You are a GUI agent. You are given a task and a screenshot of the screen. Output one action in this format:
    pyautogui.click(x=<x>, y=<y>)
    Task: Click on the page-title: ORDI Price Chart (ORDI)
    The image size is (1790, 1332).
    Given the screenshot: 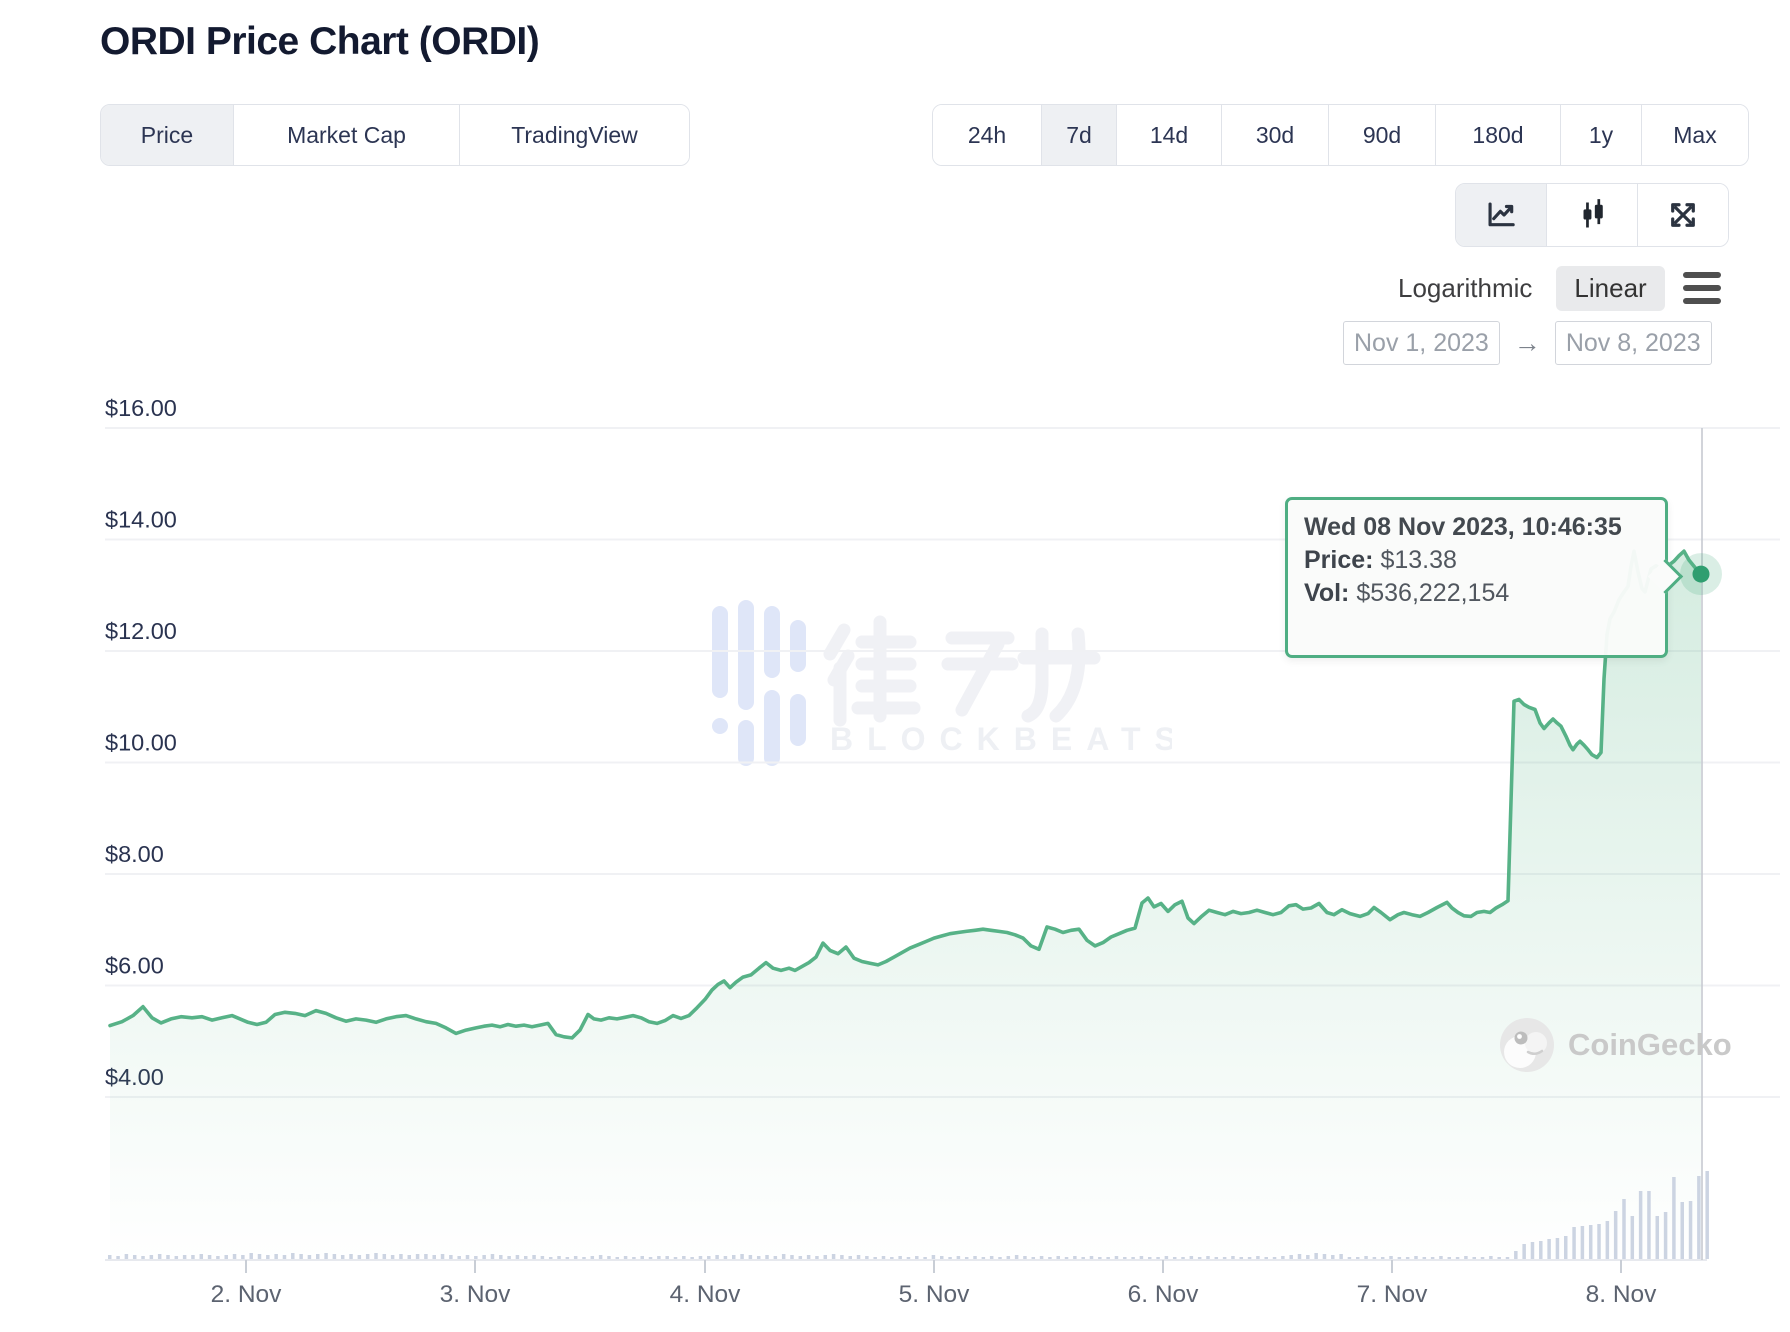 What is the action you would take?
    pyautogui.click(x=320, y=41)
    